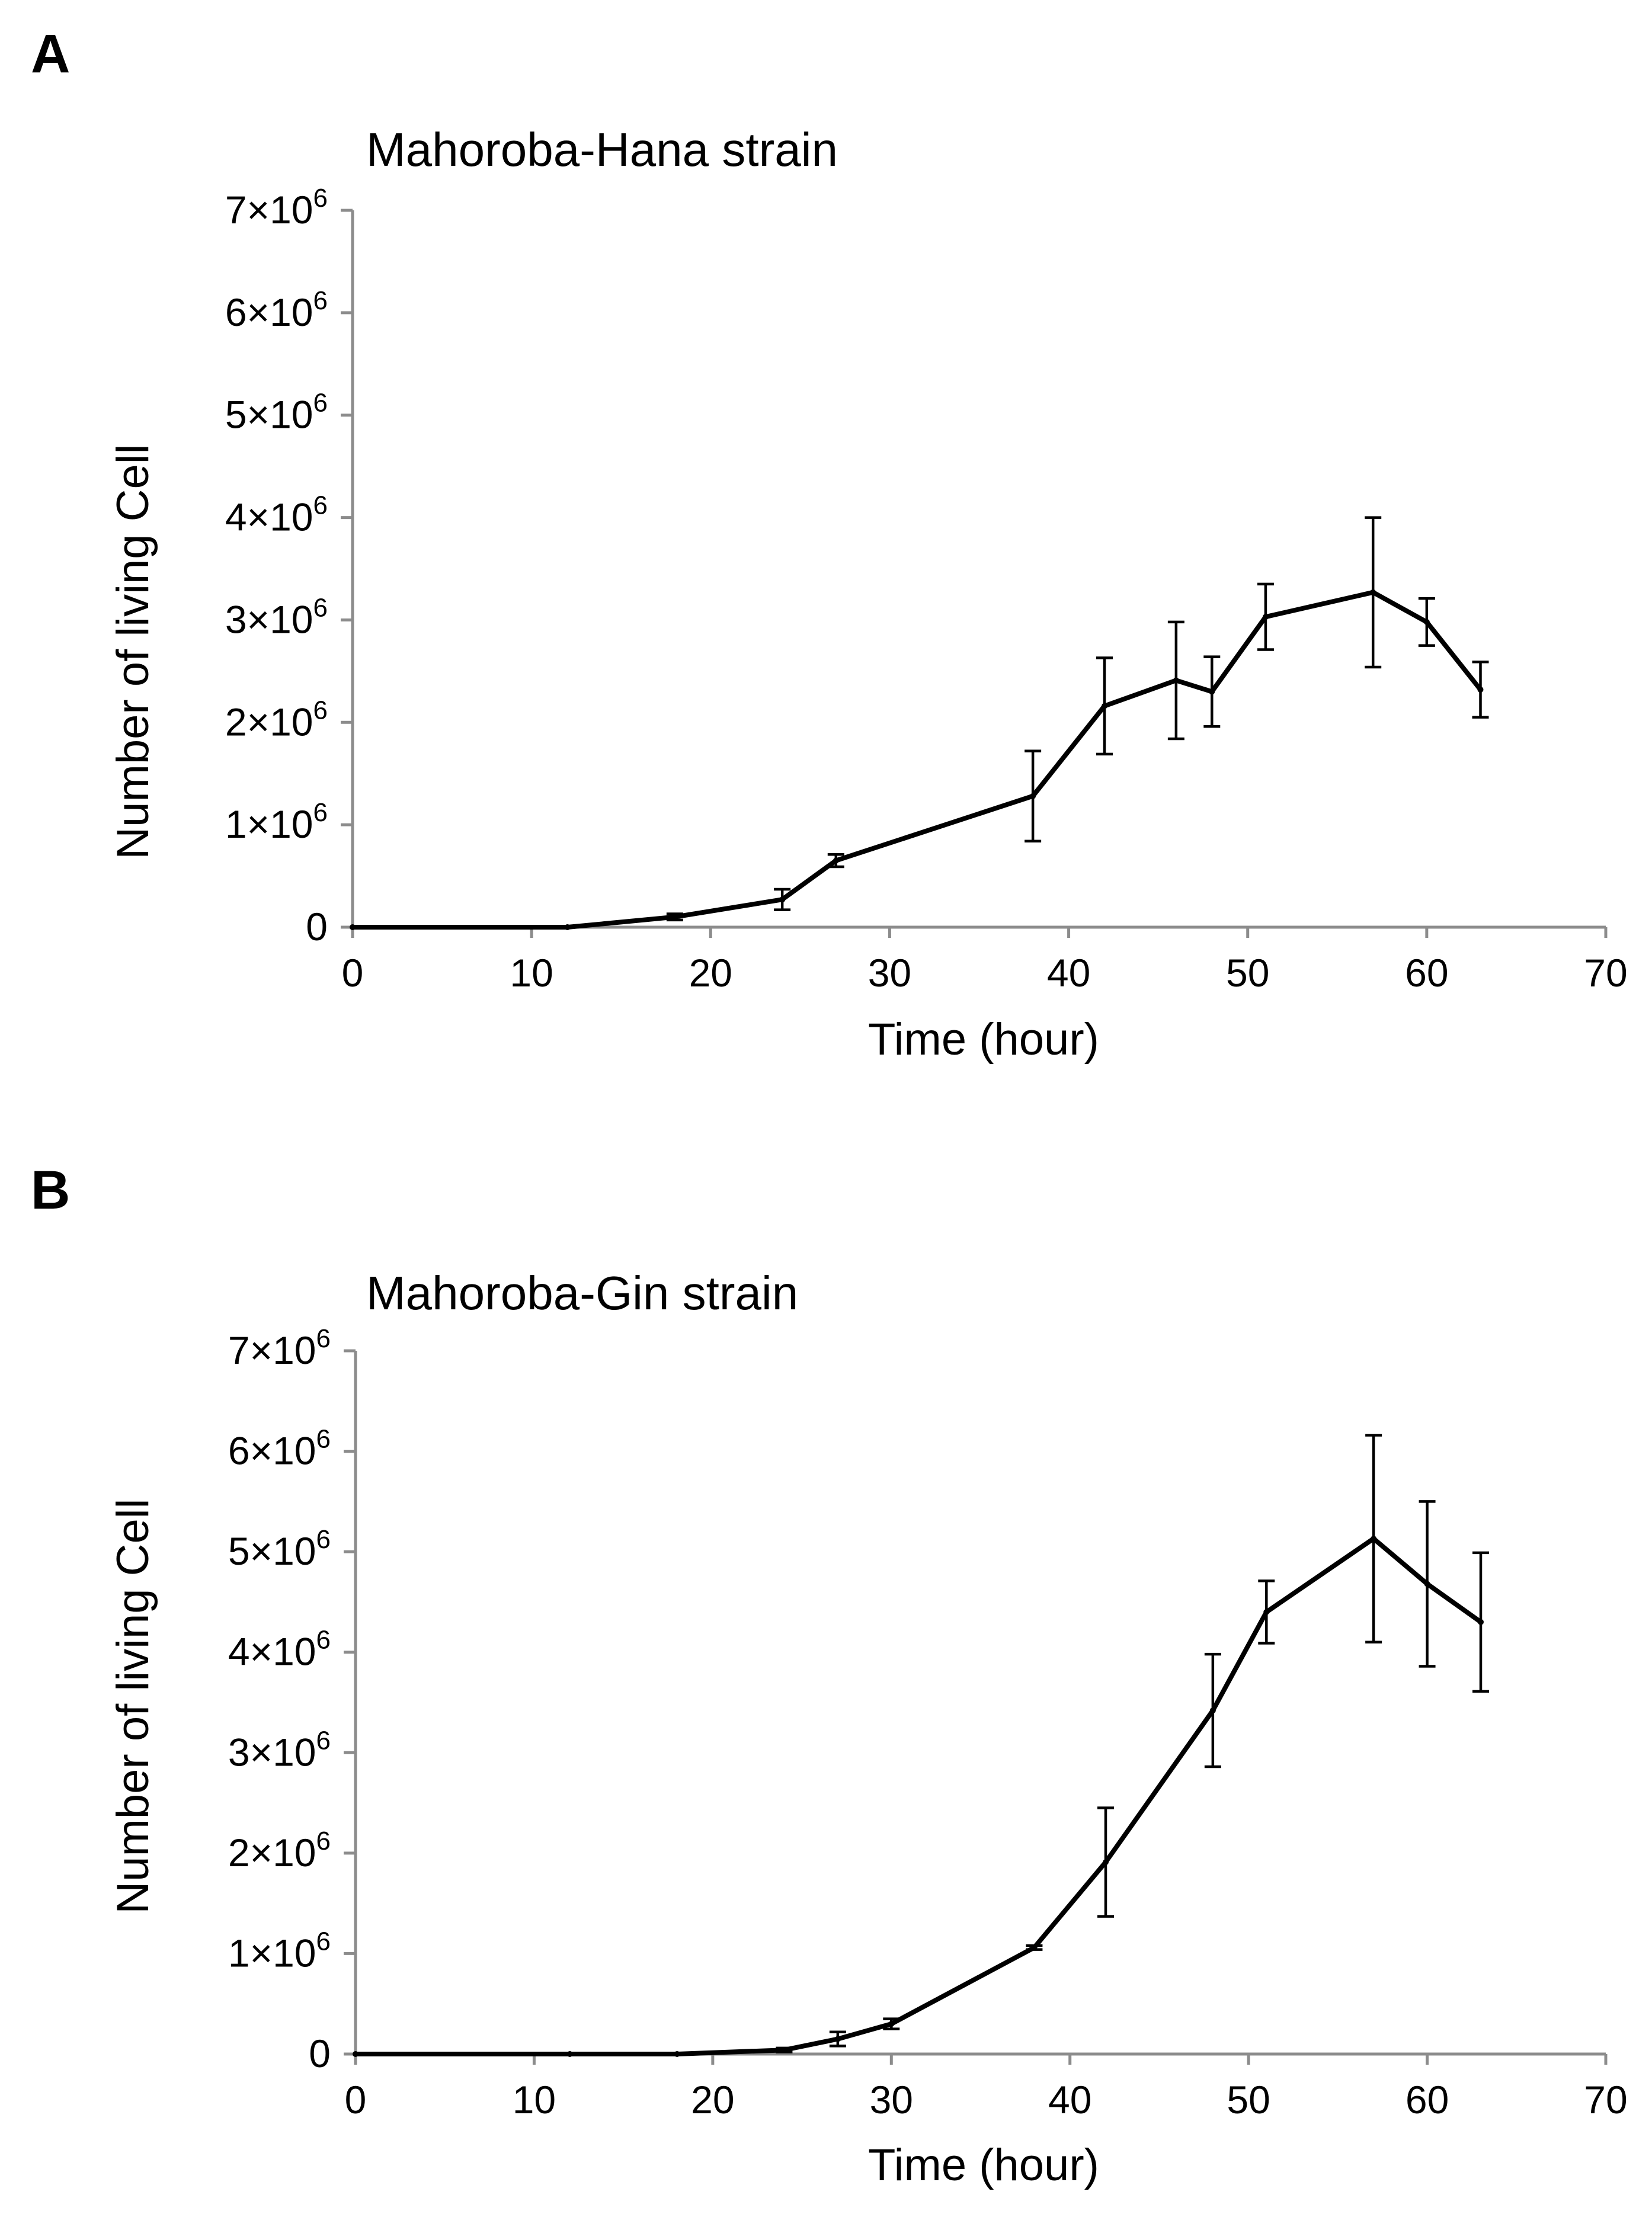  What do you see at coordinates (582, 1293) in the screenshot?
I see `chart-title-b: Mahoroba-Gin strain` at bounding box center [582, 1293].